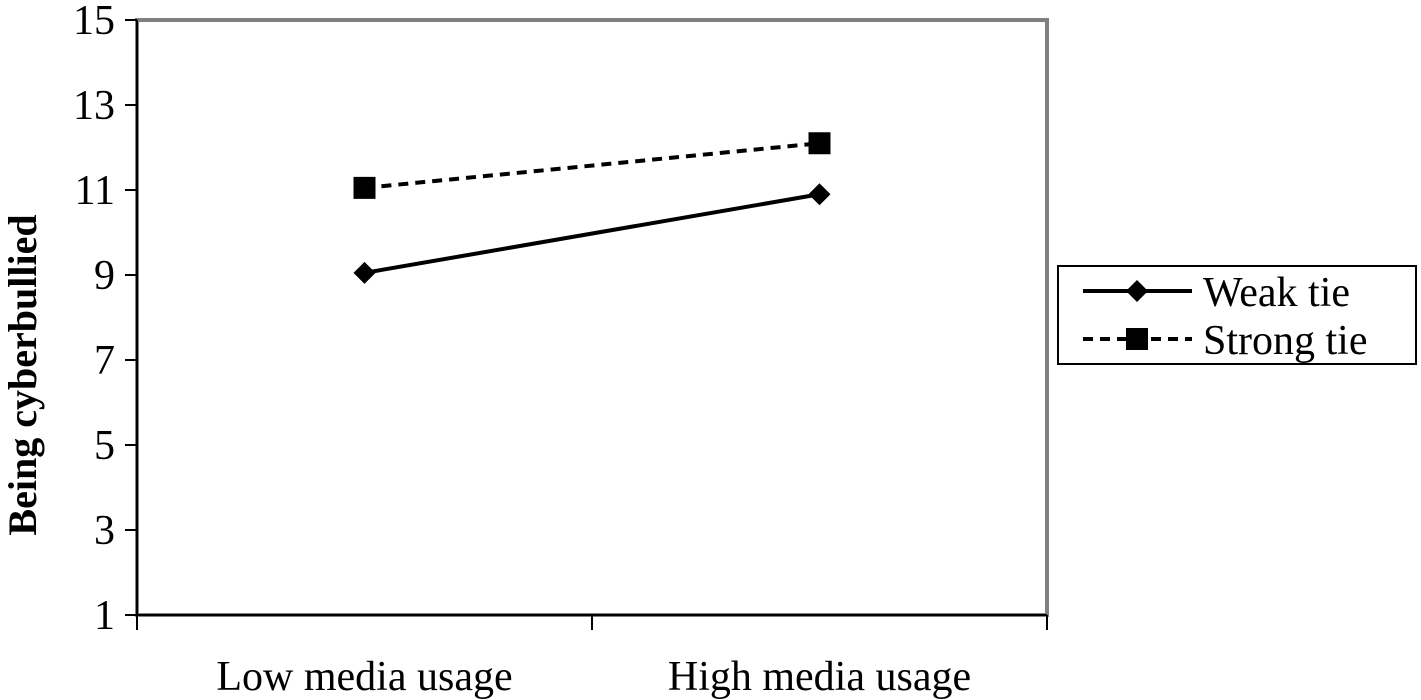 This screenshot has height=700, width=1421. I want to click on legend-marker-strong-tie, so click(1137, 339).